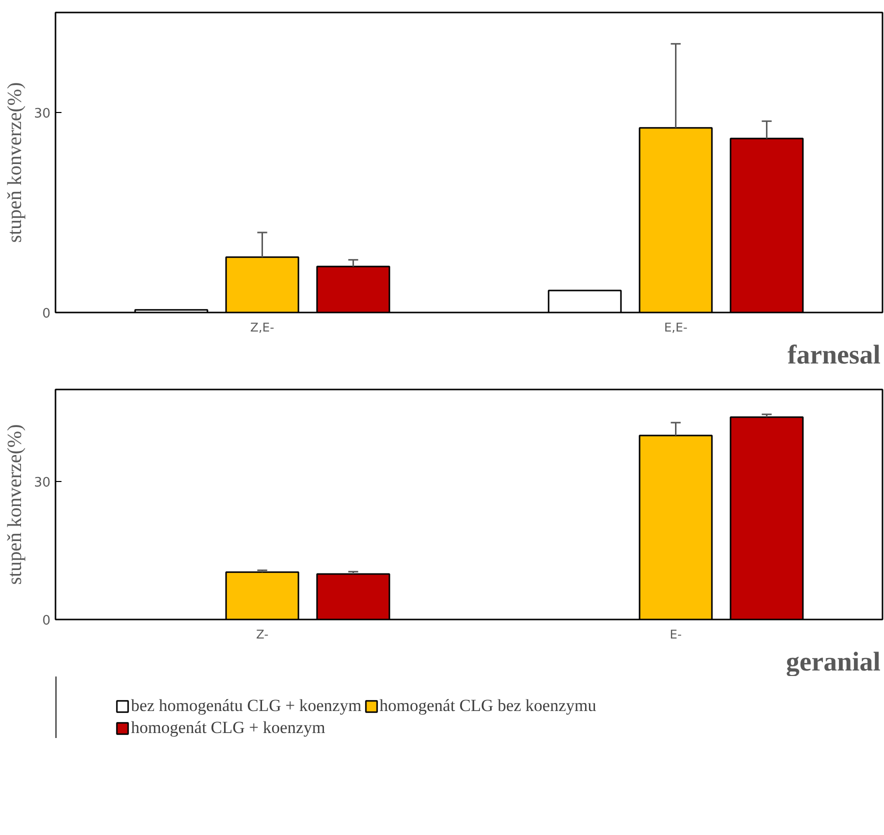  Describe the element at coordinates (676, 327) in the screenshot. I see `x-tick-label: E,E-` at that location.